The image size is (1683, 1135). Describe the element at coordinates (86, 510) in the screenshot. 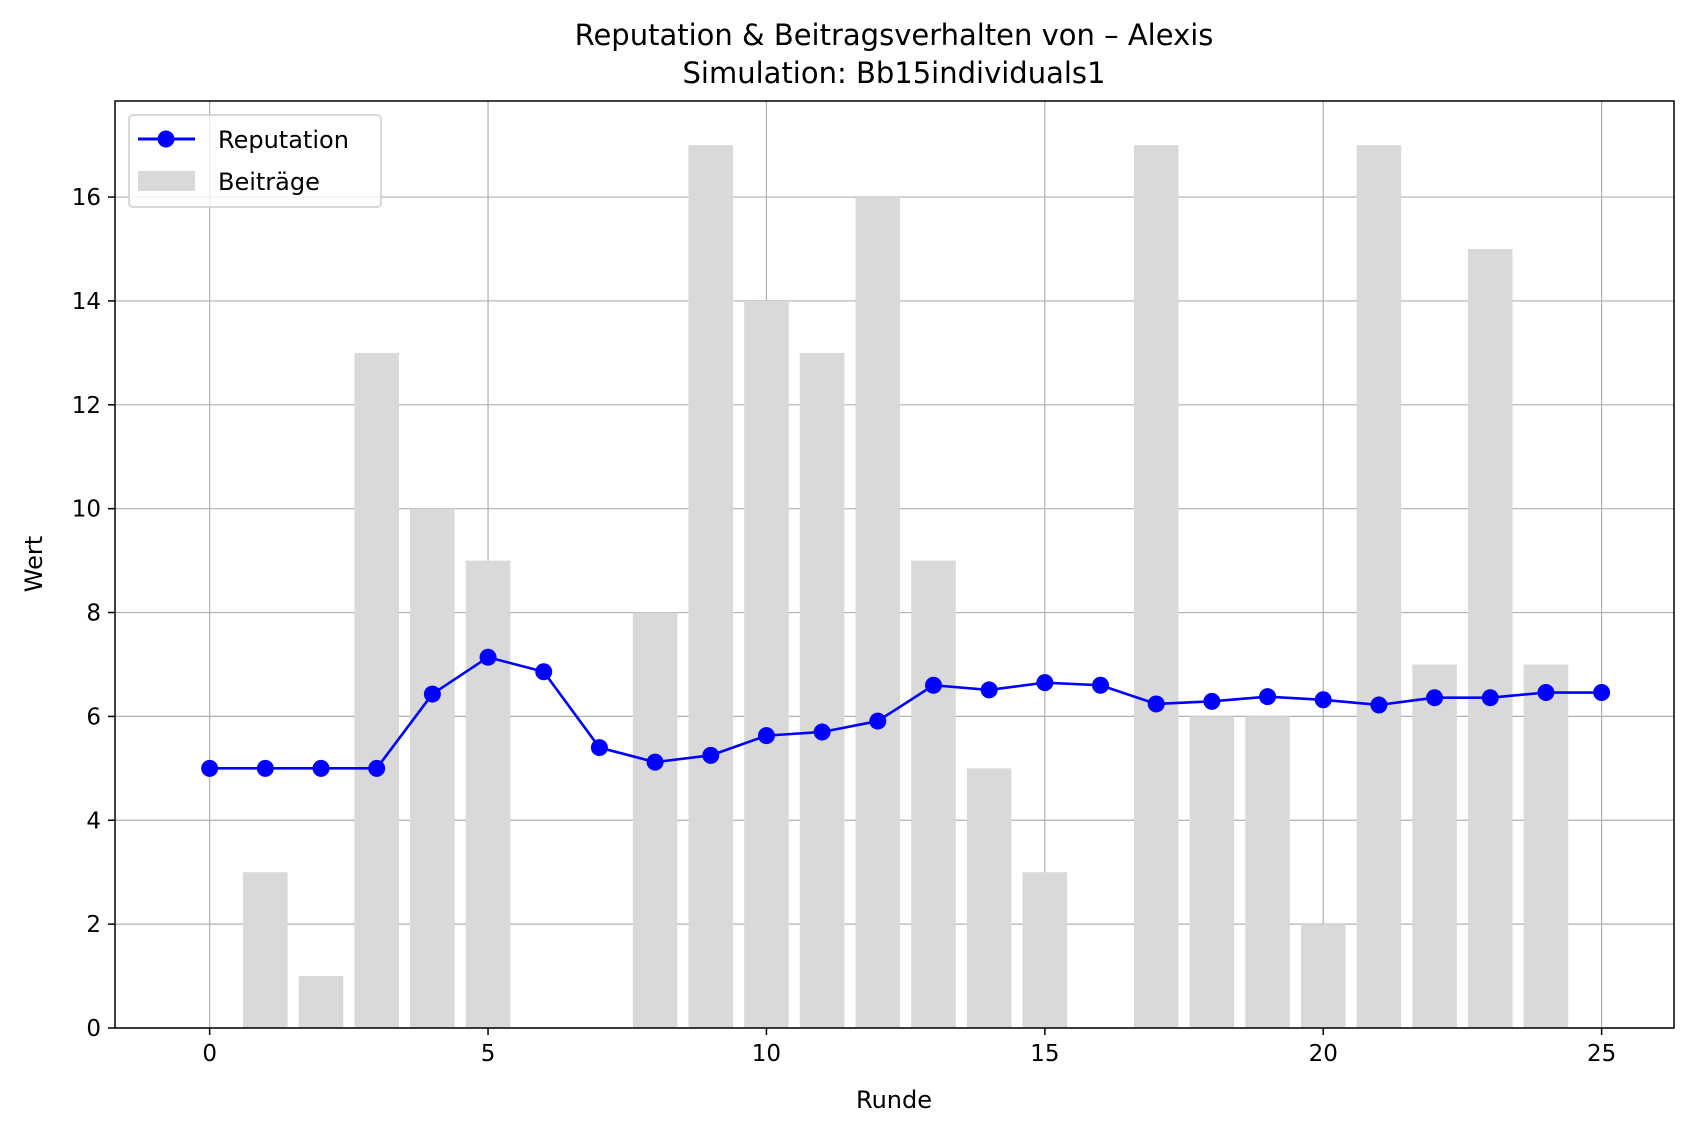

I see `y-tick-label: 10` at that location.